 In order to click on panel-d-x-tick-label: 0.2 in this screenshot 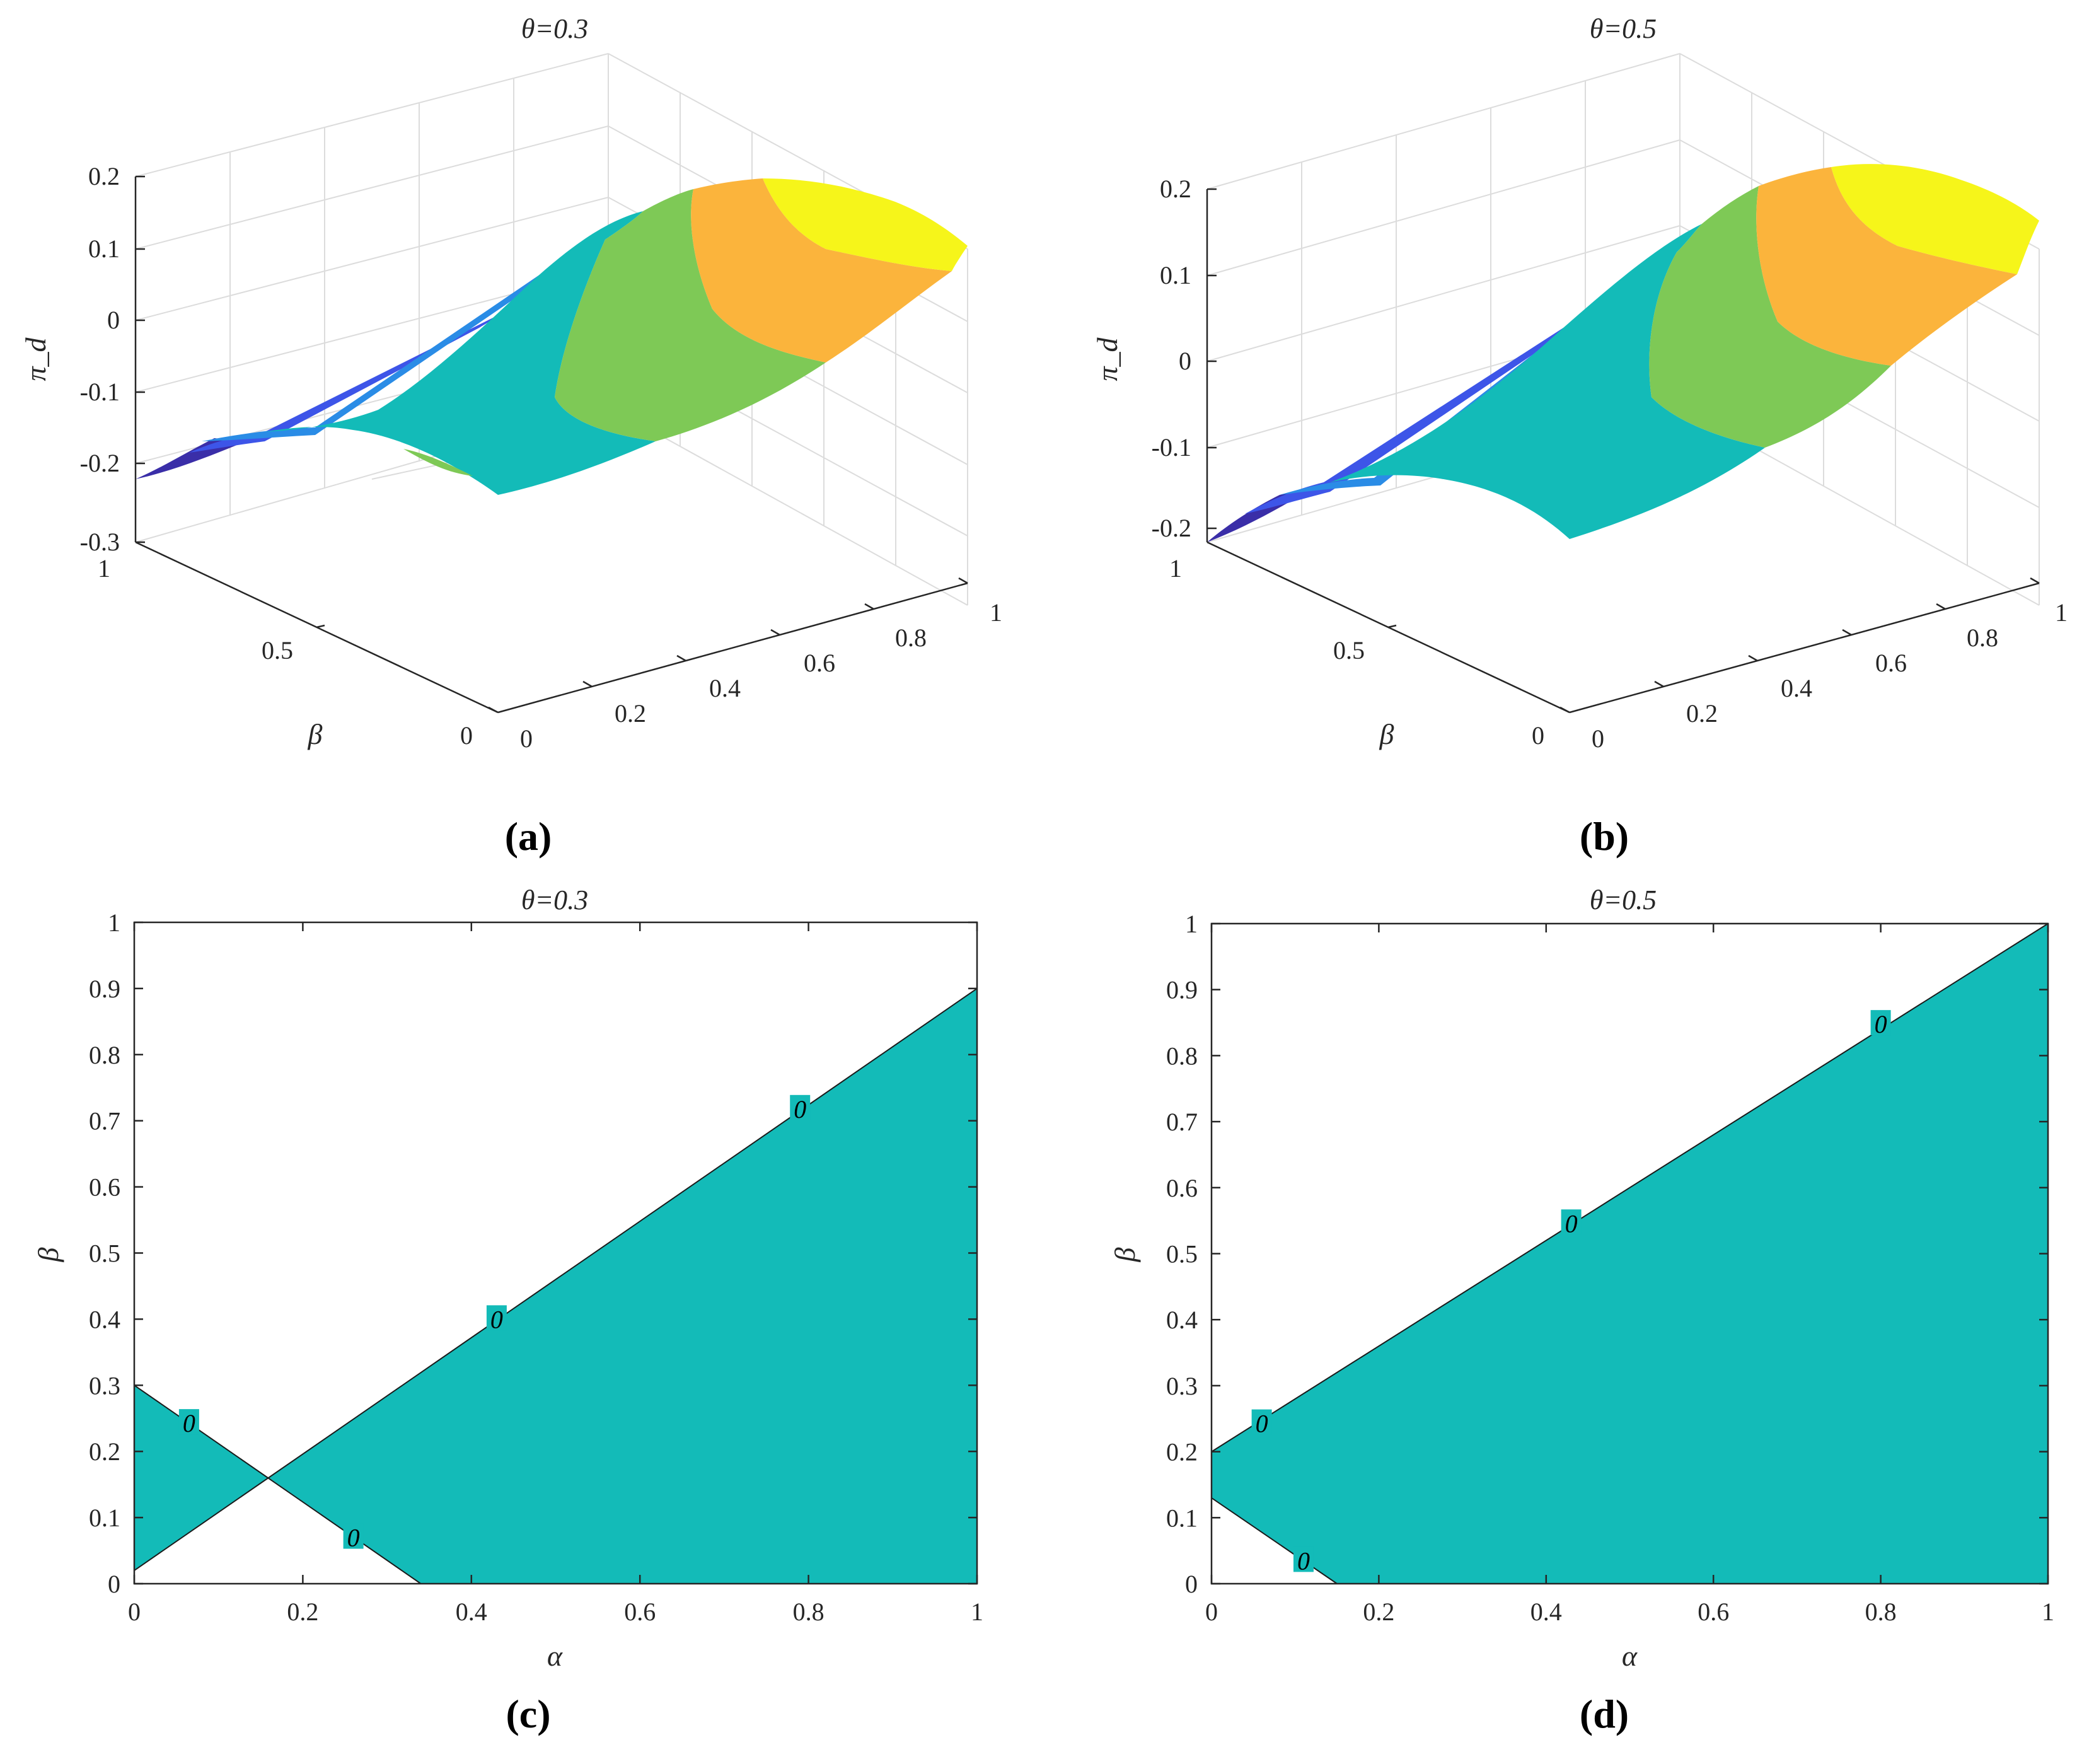, I will do `click(1378, 1612)`.